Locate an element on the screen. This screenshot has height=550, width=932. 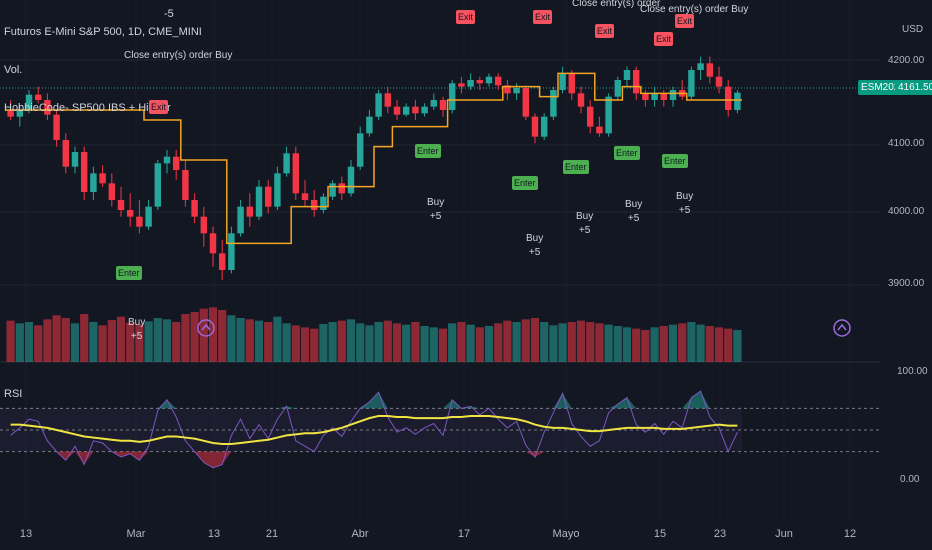
strategy-legend: HobbieCode- SP500 IBS + Higher is located at coordinates (87, 108).